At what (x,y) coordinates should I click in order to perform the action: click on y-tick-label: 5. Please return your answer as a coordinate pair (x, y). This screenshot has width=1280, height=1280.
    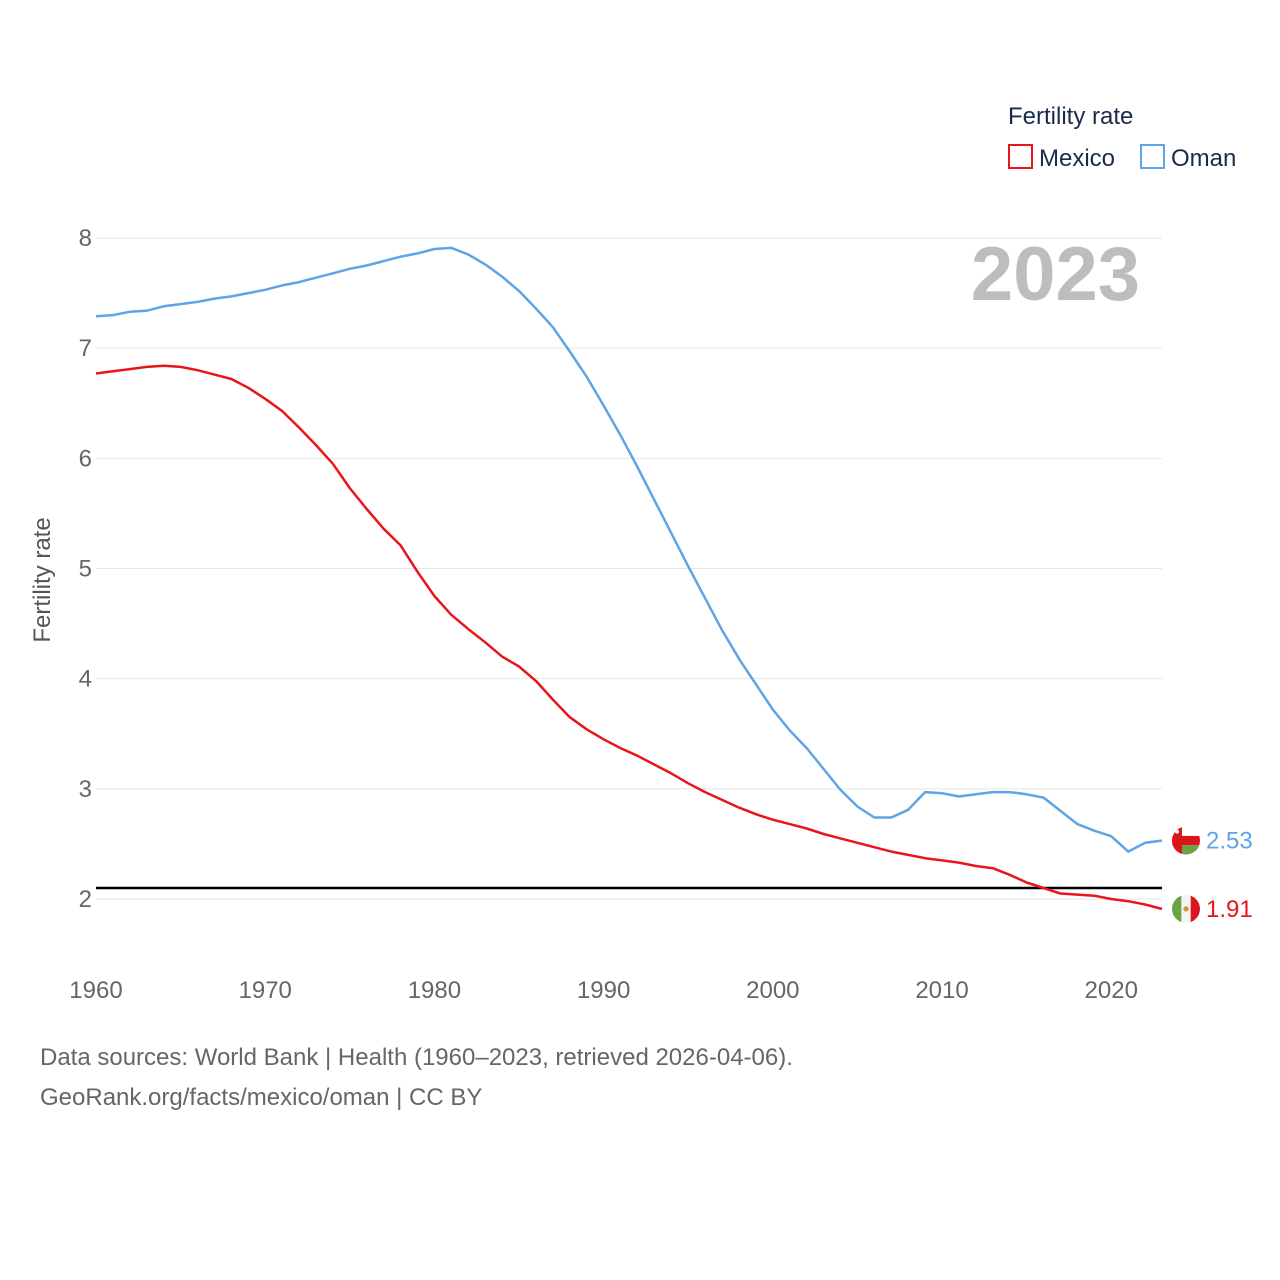
    Looking at the image, I should click on (85, 569).